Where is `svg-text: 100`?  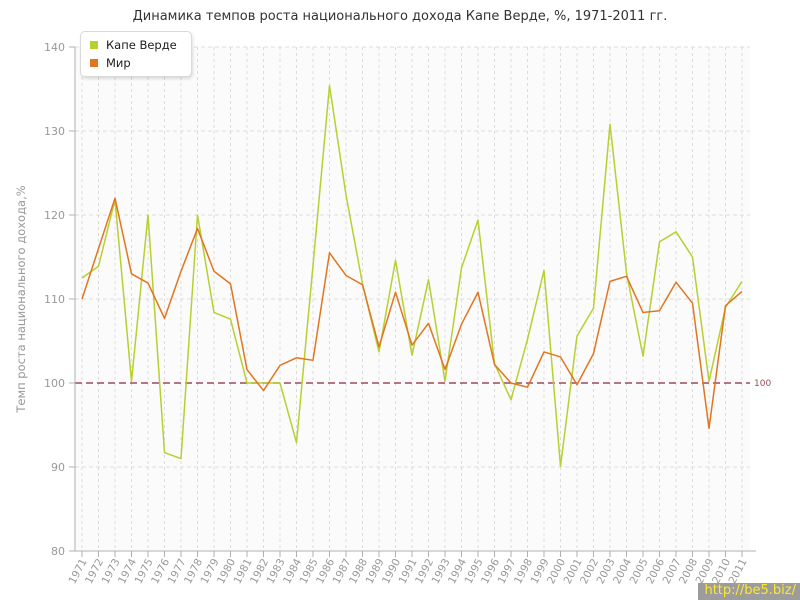
svg-text: 100 is located at coordinates (54, 383).